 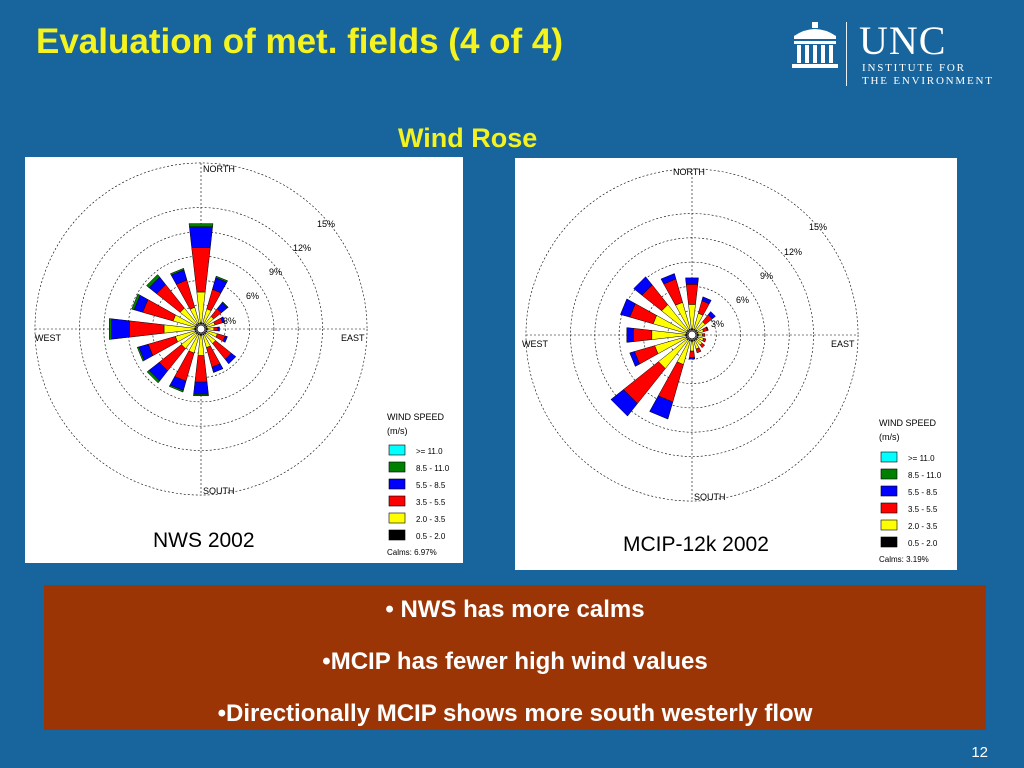 I want to click on ring-label-15: 15%, so click(x=326, y=224).